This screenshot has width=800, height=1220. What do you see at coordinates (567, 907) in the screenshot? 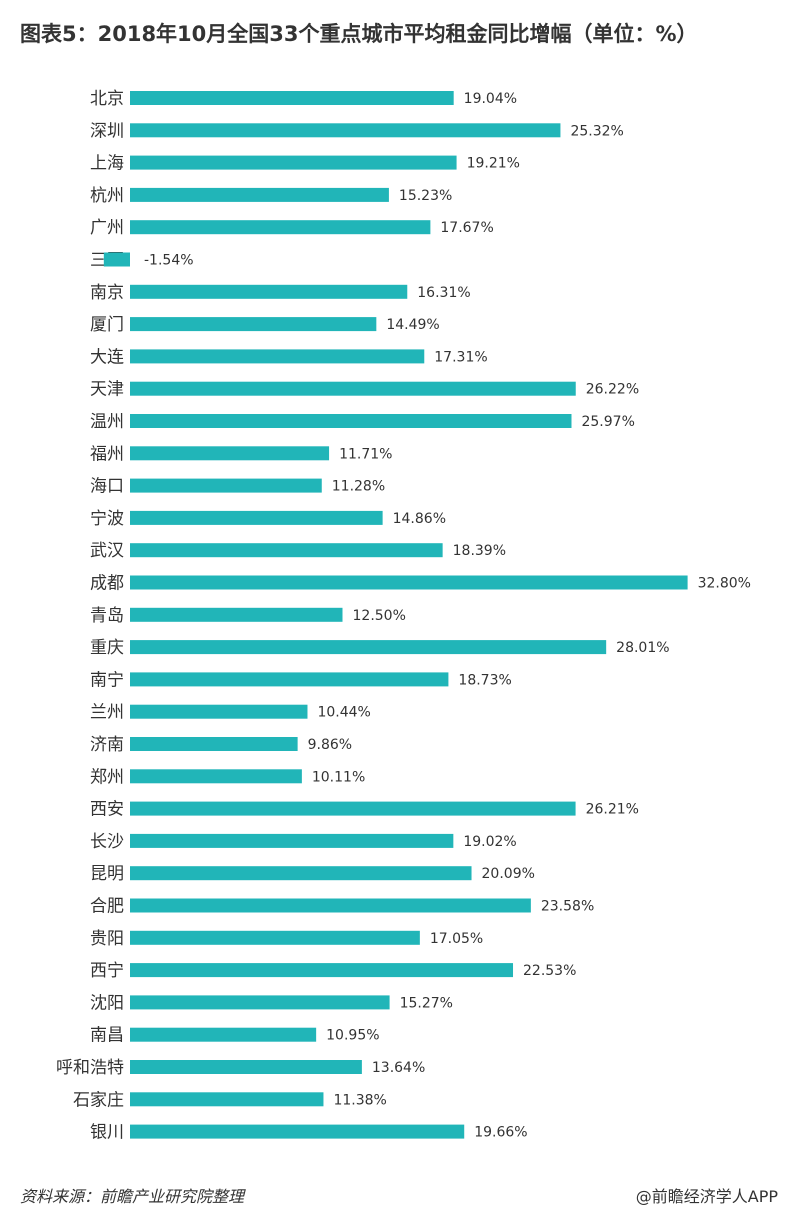
I see `data-label: 23.58%` at bounding box center [567, 907].